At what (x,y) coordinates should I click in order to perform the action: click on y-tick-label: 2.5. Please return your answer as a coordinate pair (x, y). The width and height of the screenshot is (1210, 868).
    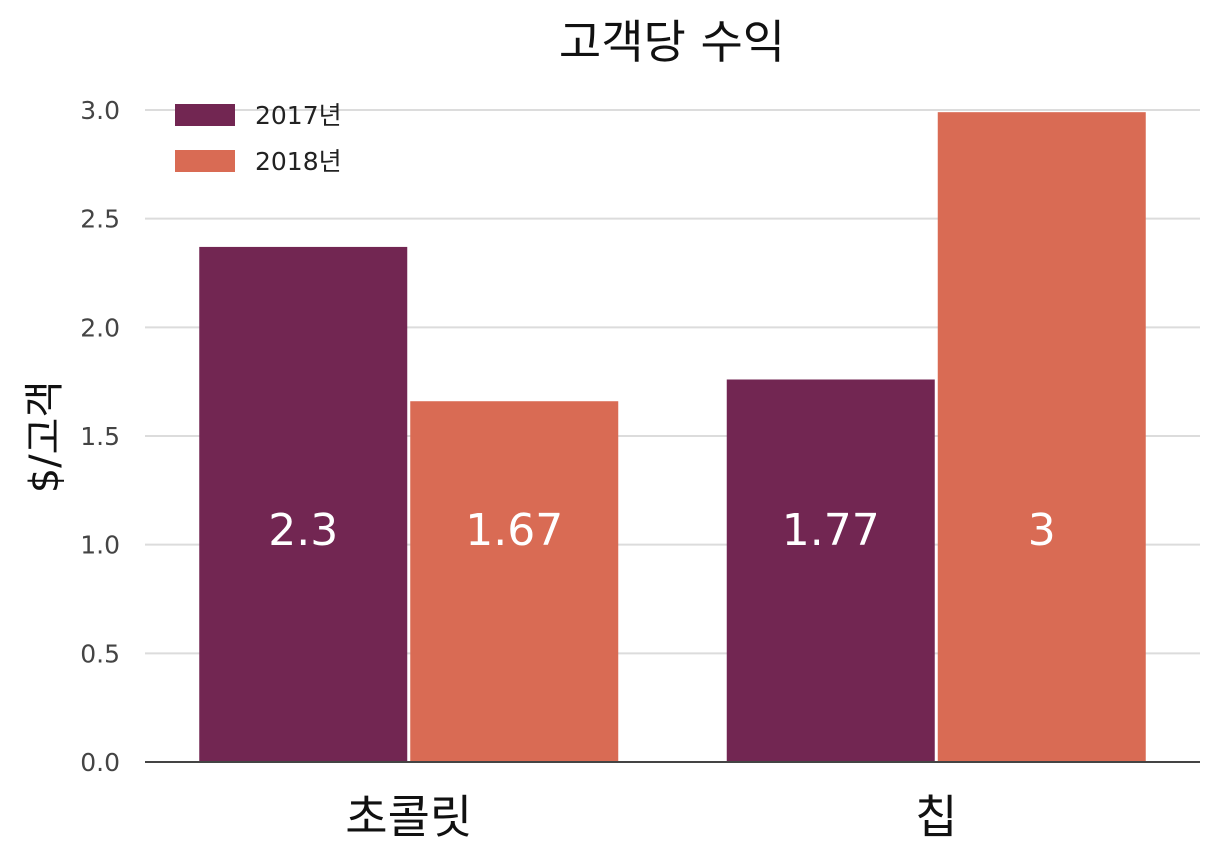
    Looking at the image, I should click on (100, 219).